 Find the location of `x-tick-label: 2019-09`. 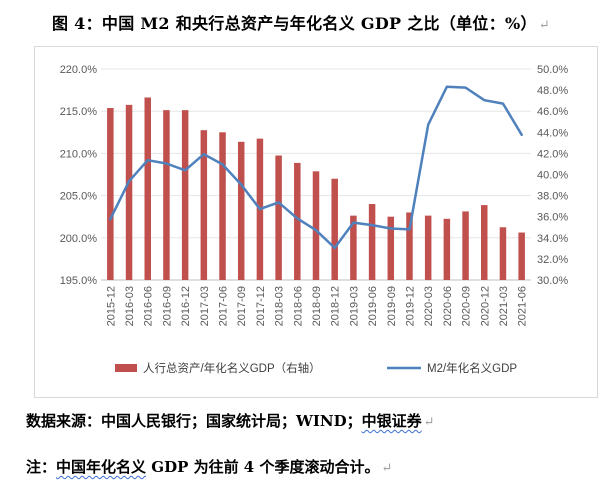

x-tick-label: 2019-09 is located at coordinates (392, 306).